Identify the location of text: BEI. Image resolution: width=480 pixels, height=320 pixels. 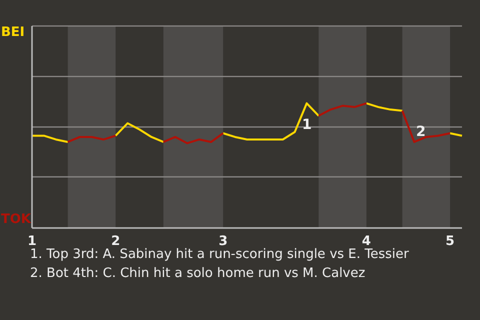
(13, 33).